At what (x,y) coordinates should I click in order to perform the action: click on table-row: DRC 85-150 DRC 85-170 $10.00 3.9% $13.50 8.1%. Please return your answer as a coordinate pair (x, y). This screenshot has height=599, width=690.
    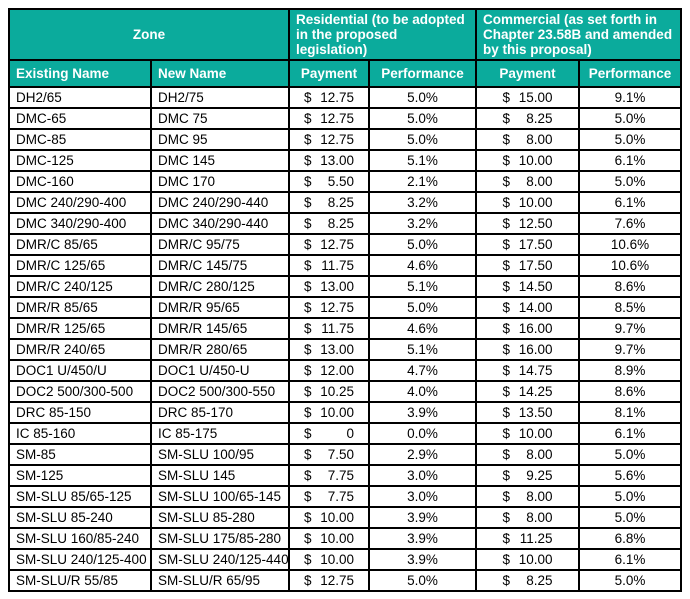
    Looking at the image, I should click on (345, 412).